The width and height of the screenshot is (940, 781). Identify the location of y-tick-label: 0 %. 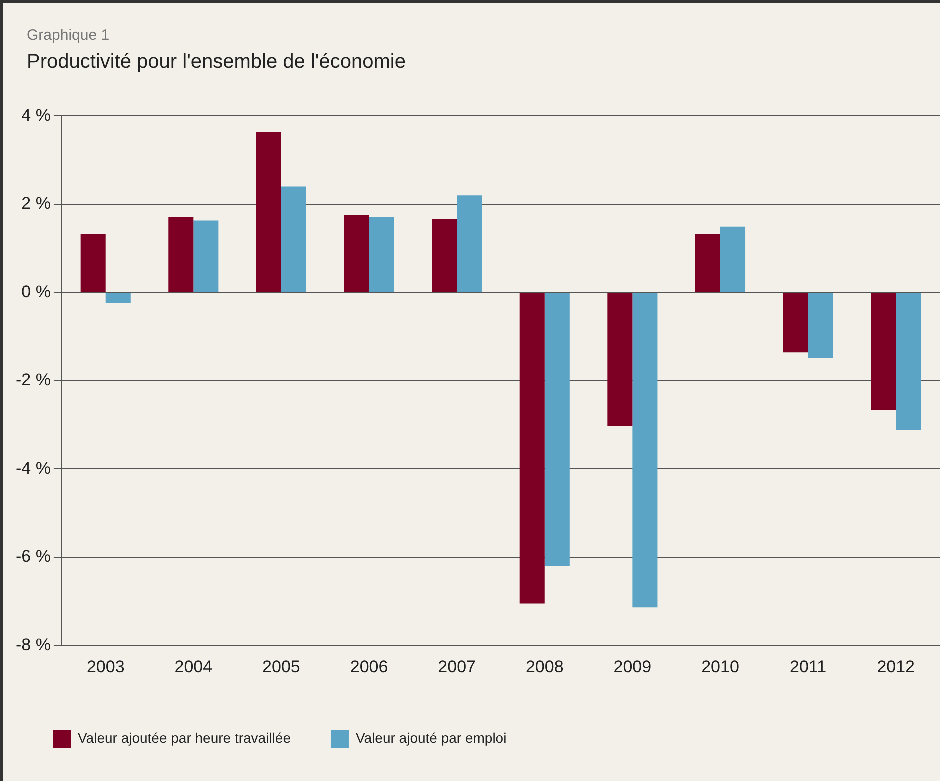
(36, 292).